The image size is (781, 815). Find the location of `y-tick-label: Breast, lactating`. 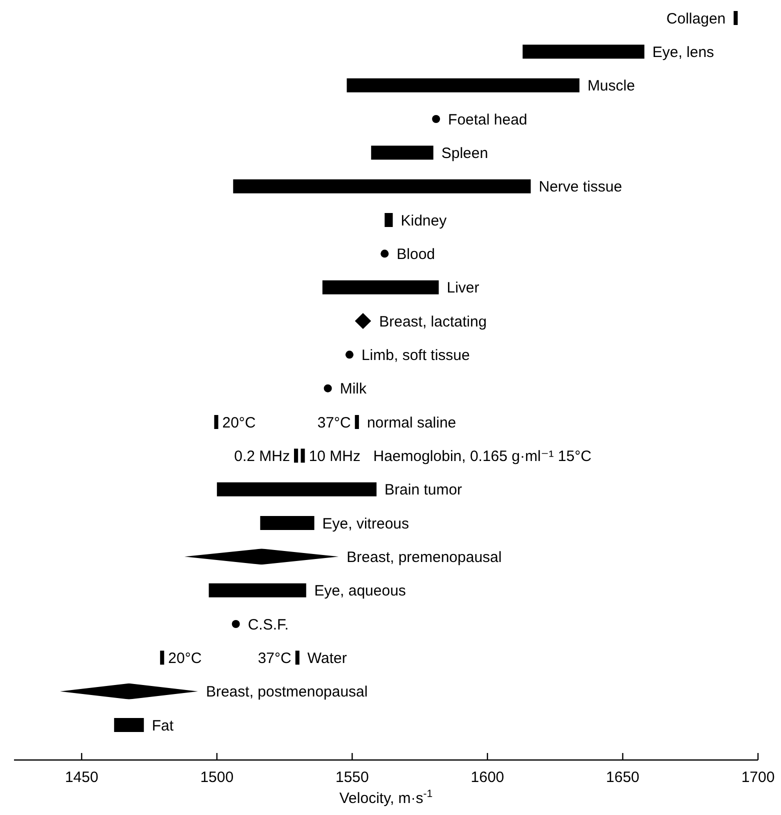

y-tick-label: Breast, lactating is located at coordinates (433, 321).